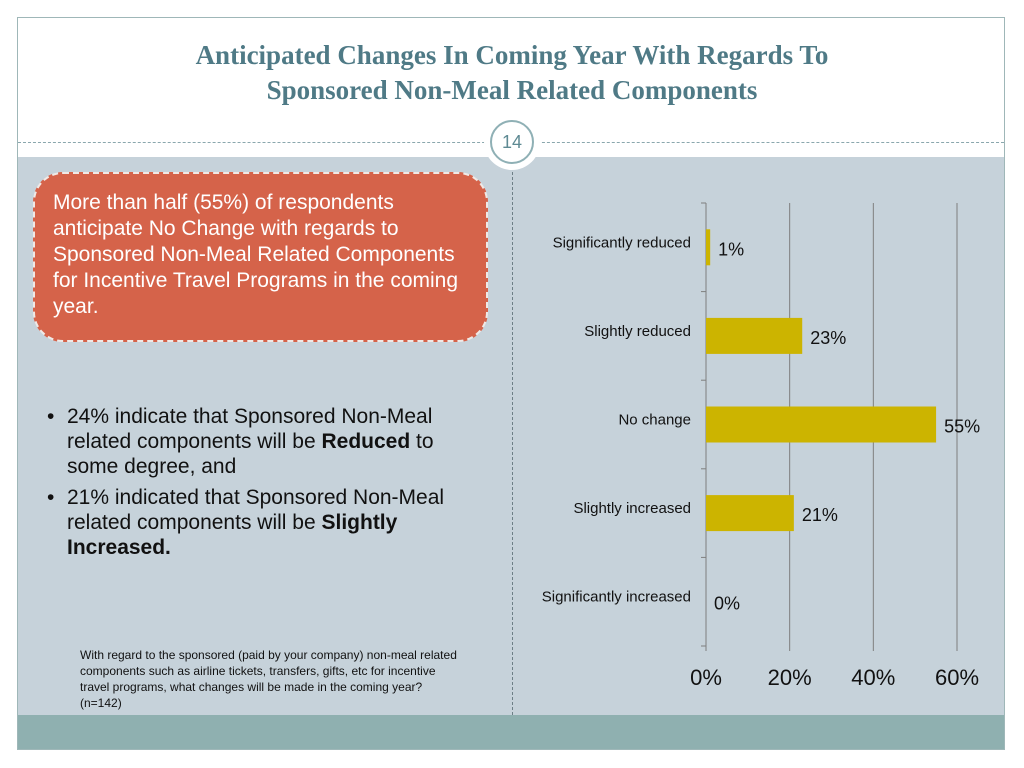 The width and height of the screenshot is (1024, 768). Describe the element at coordinates (828, 338) in the screenshot. I see `data-label: 23%` at that location.